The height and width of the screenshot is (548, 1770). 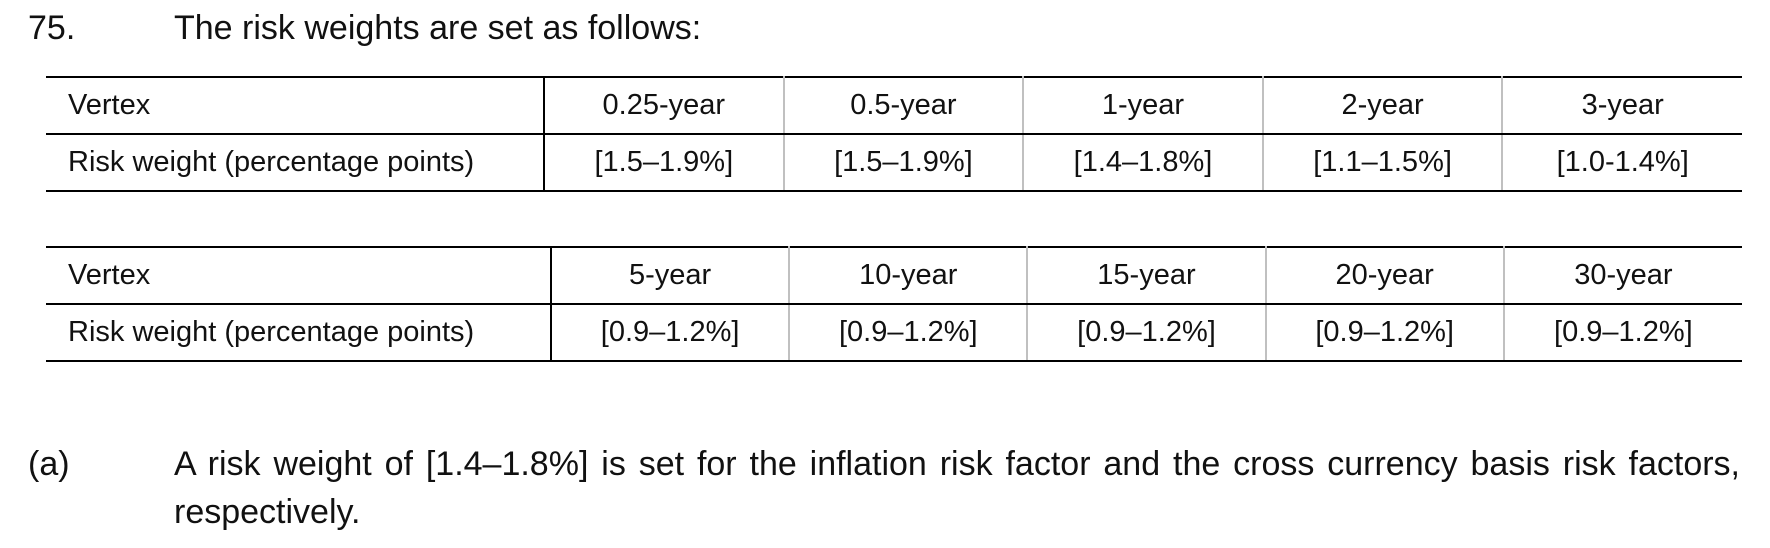 What do you see at coordinates (438, 28) in the screenshot?
I see `paragraph-text: The risk weights are set as follows:` at bounding box center [438, 28].